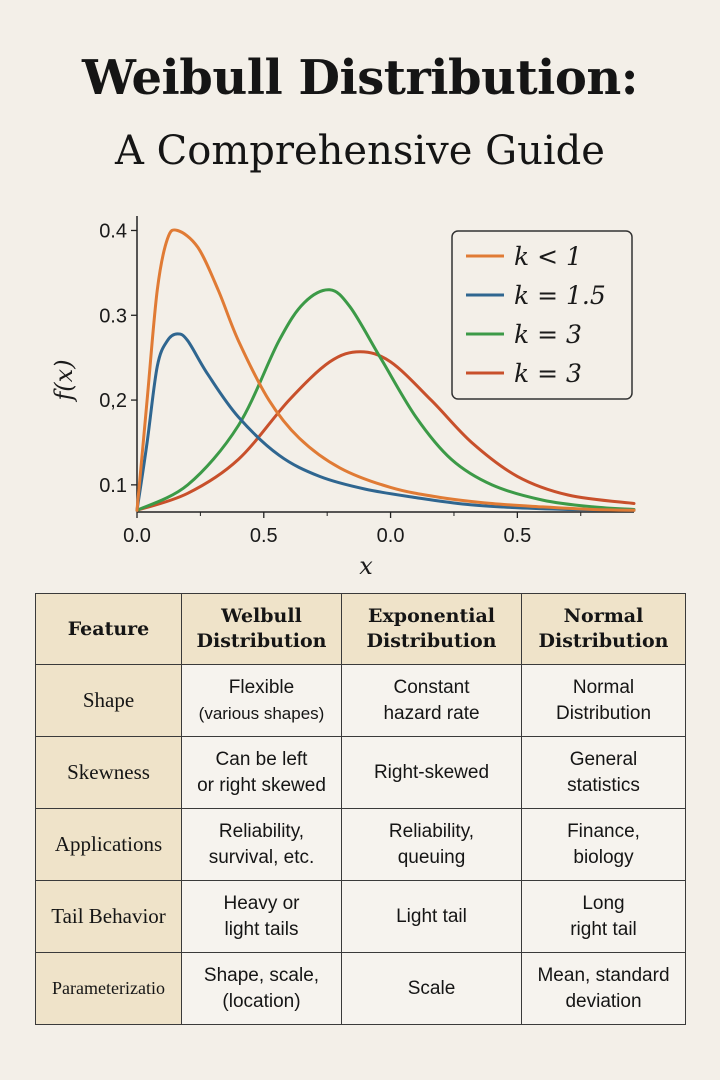  What do you see at coordinates (360, 151) in the screenshot?
I see `page-subtitle: A Comprehensive Guide` at bounding box center [360, 151].